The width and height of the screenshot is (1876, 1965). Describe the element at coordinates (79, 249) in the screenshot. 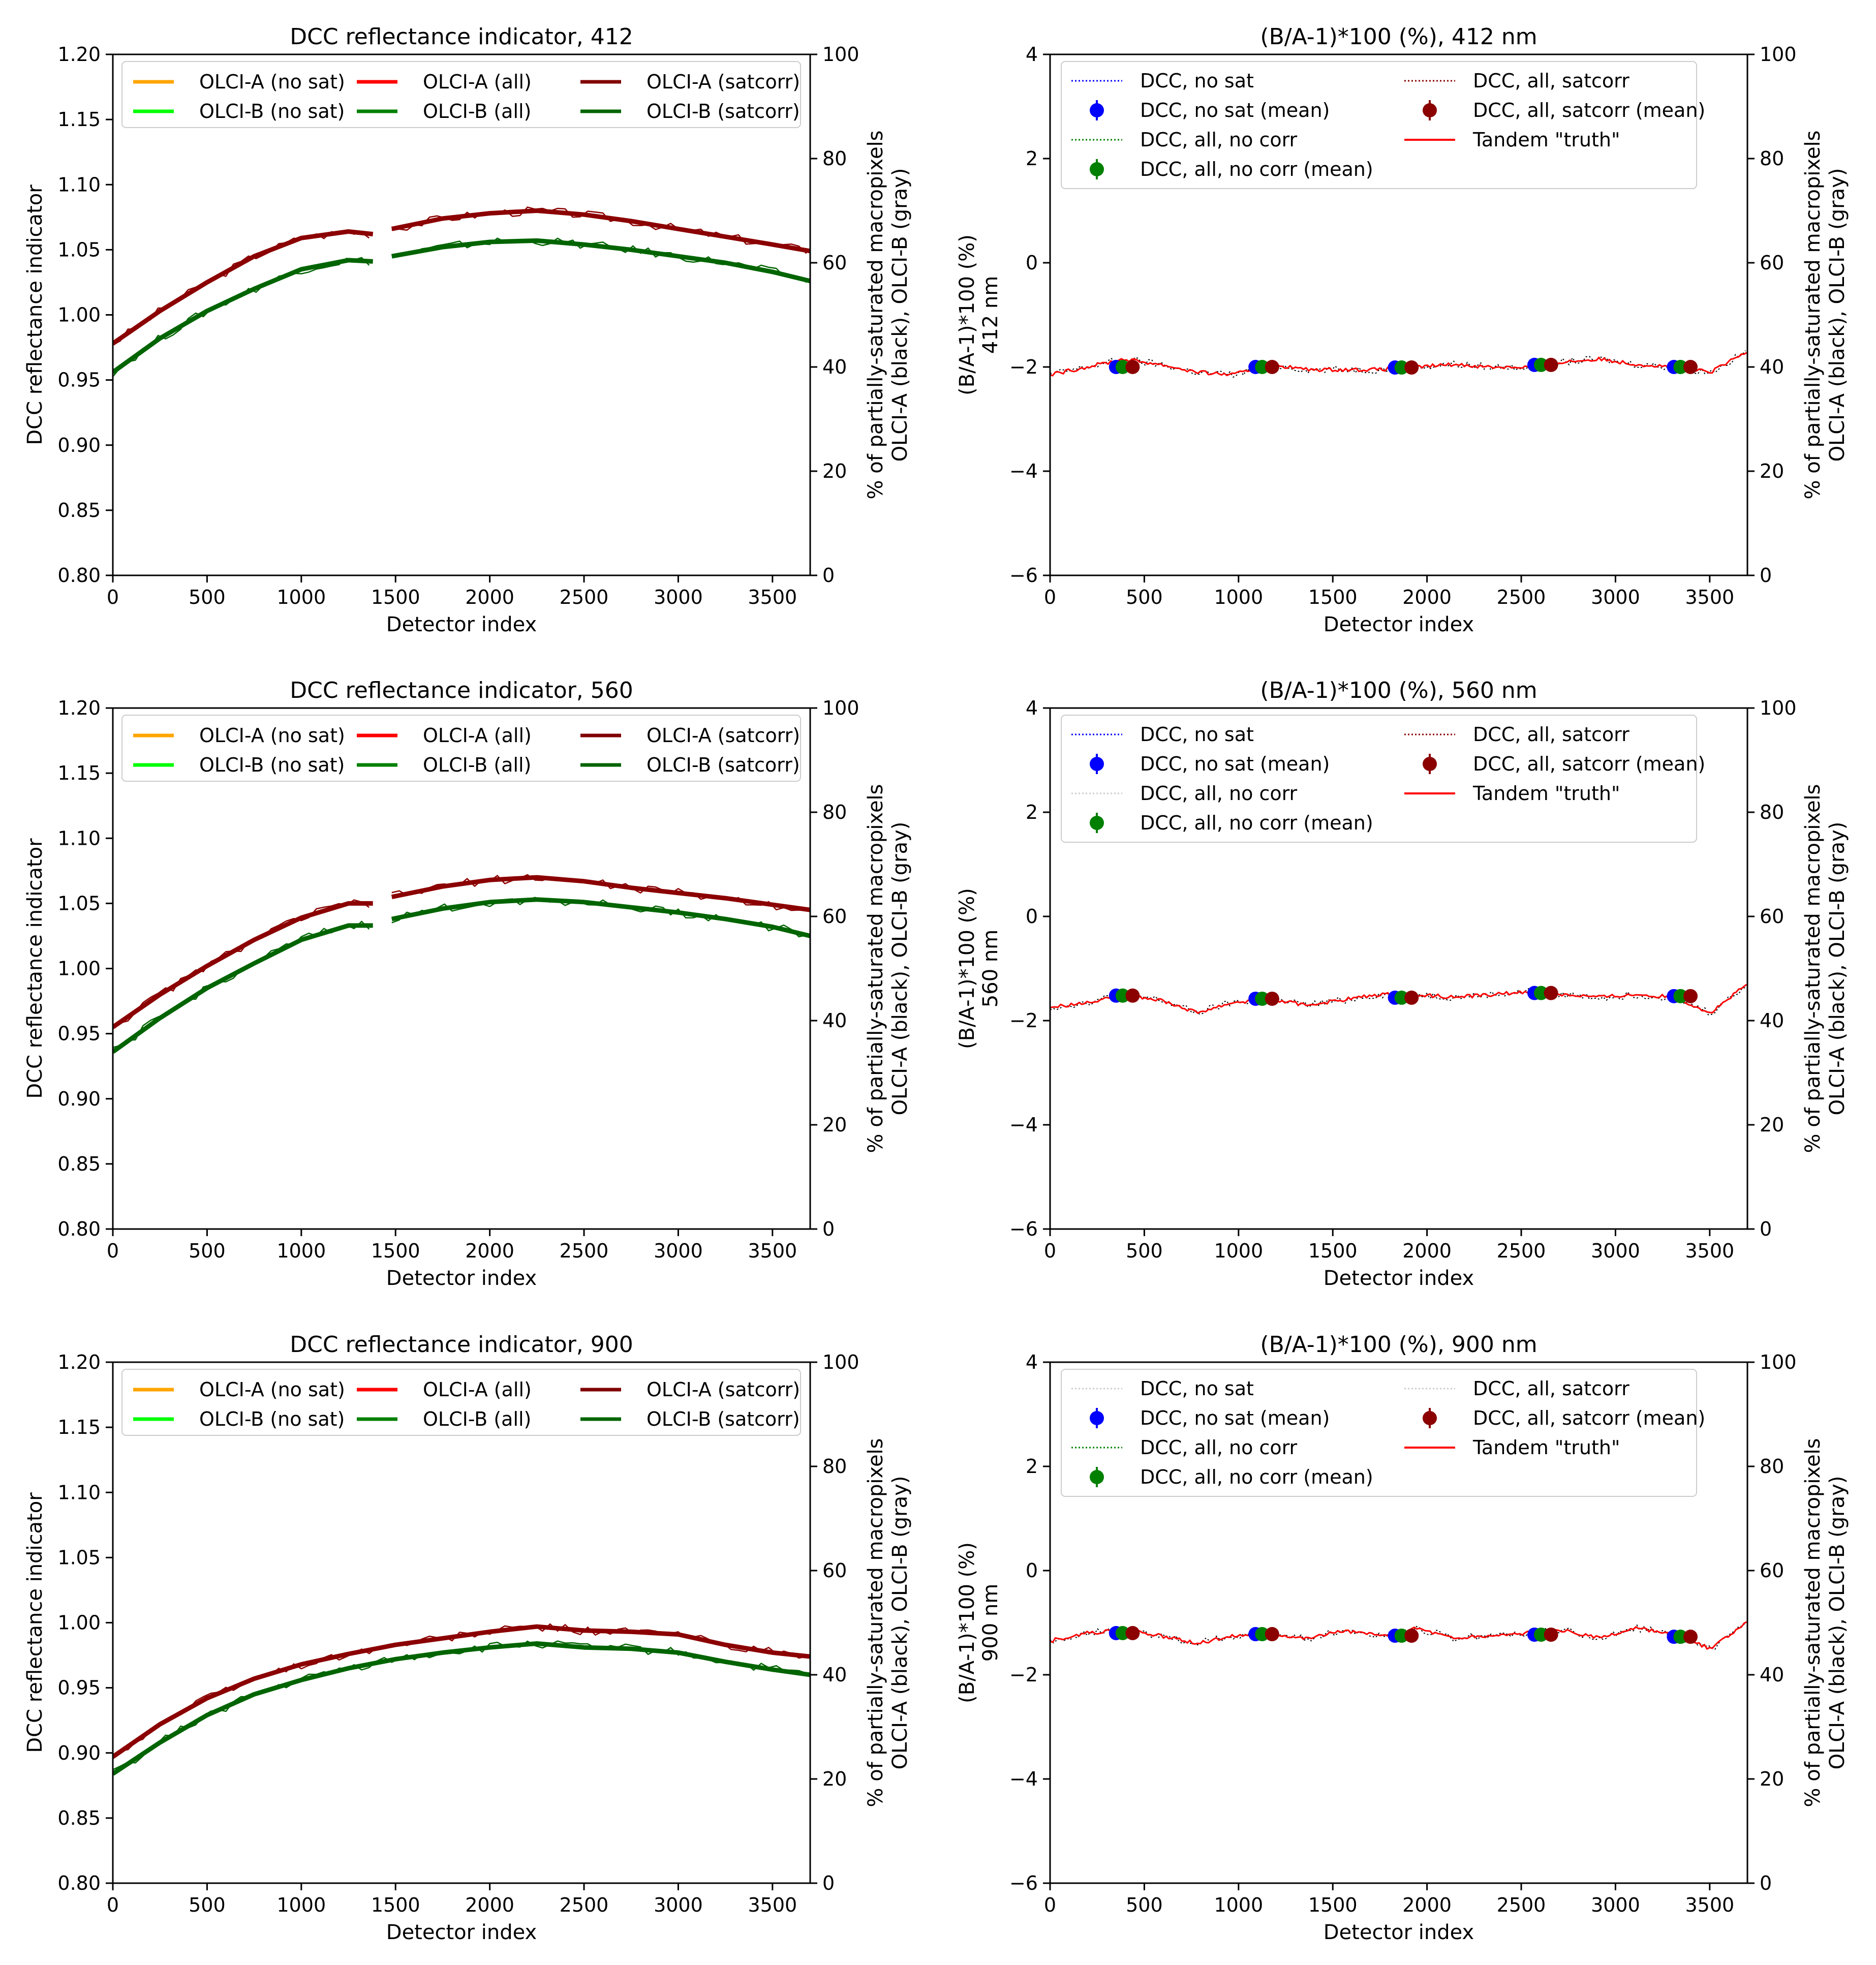

I see `y-tick-label: 1.05` at that location.